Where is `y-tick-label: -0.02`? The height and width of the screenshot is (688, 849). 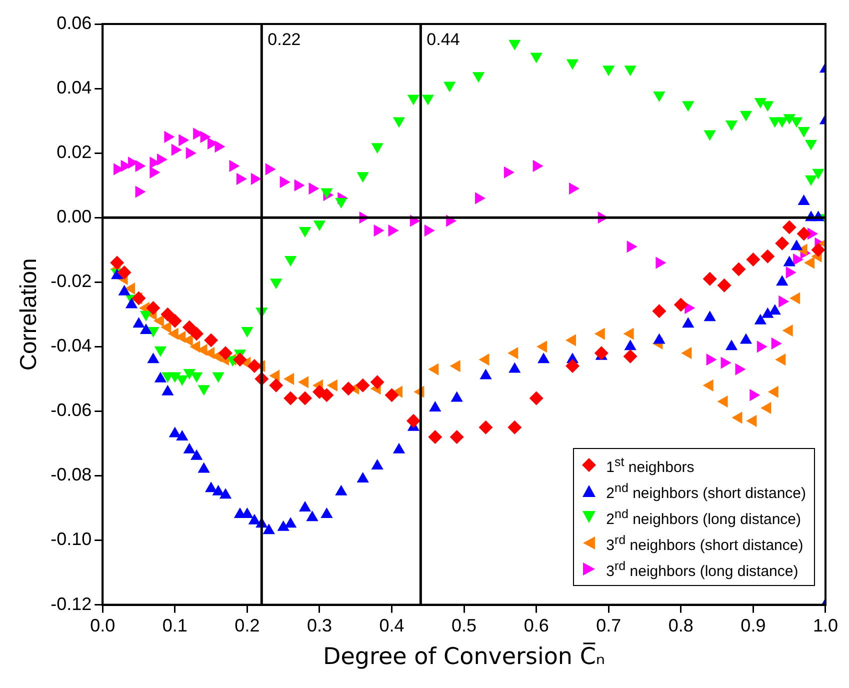
y-tick-label: -0.02 is located at coordinates (71, 281).